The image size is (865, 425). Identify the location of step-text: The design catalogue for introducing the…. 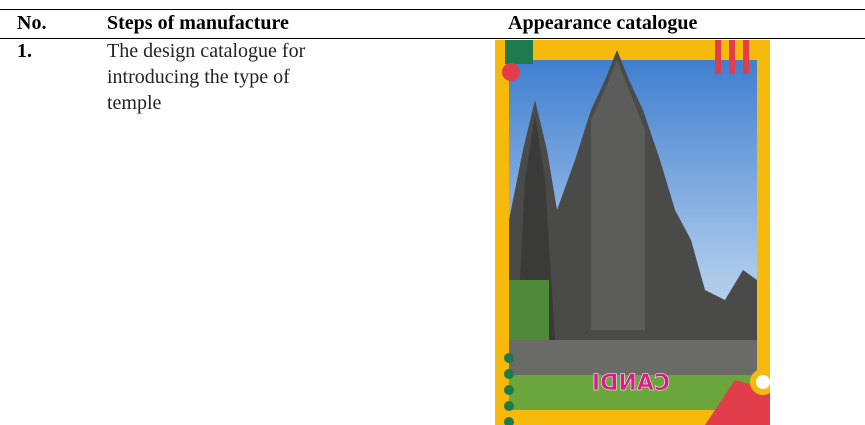
(206, 77).